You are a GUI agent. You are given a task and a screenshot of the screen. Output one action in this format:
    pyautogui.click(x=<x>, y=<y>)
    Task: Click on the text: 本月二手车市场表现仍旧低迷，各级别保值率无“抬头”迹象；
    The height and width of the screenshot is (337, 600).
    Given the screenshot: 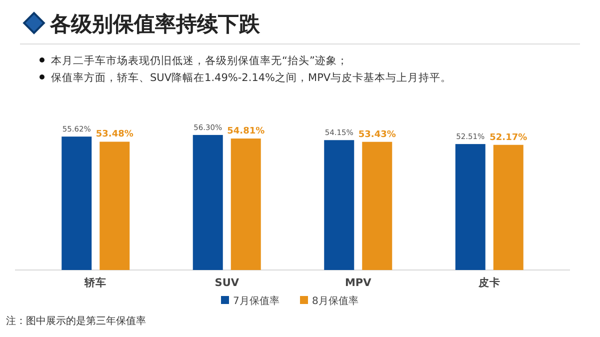 What is the action you would take?
    pyautogui.click(x=199, y=60)
    